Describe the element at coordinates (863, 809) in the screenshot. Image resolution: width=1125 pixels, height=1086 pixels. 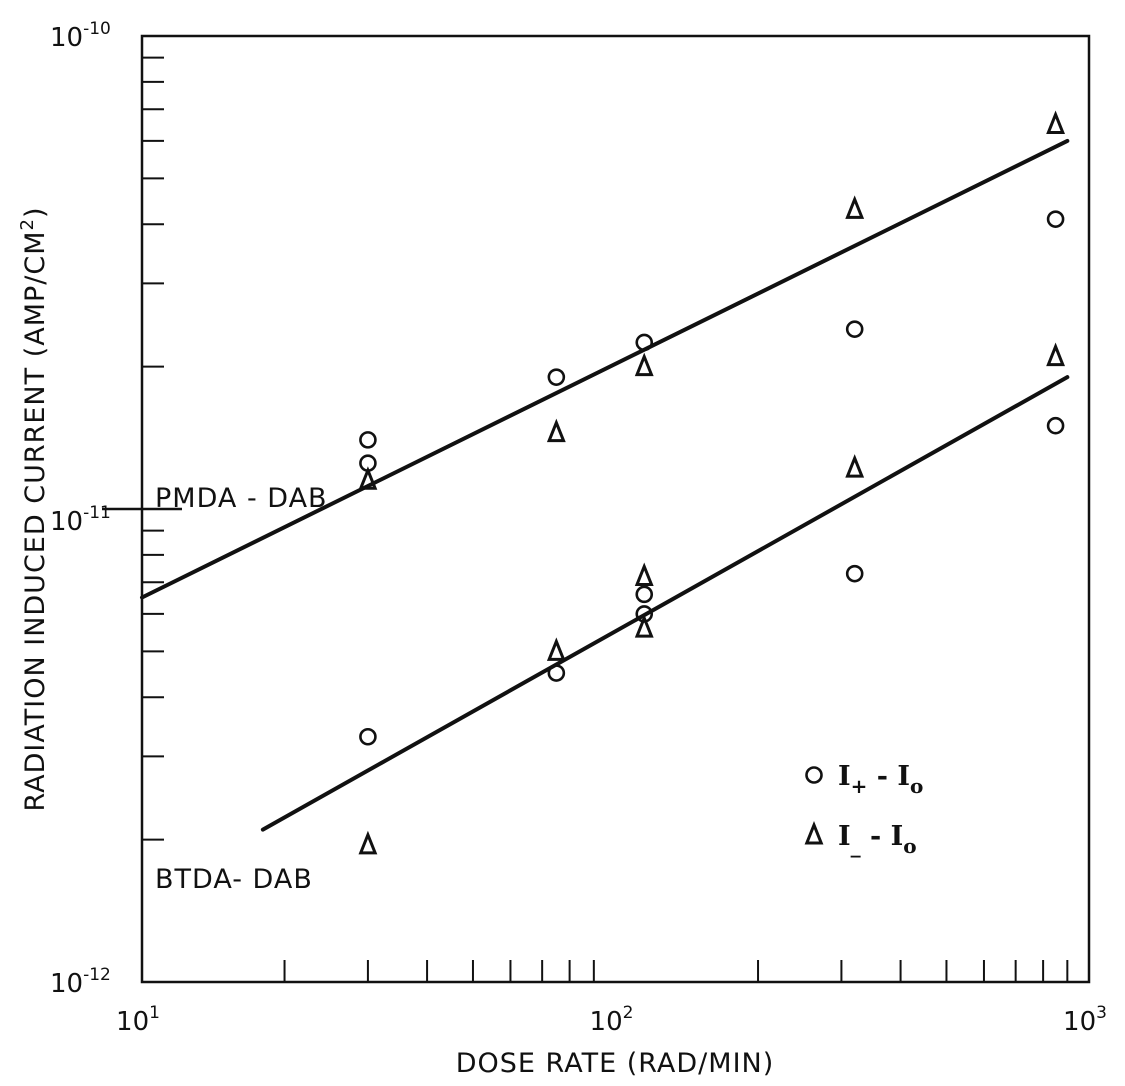
I see `legend: I+ - Io I_ - Io` at that location.